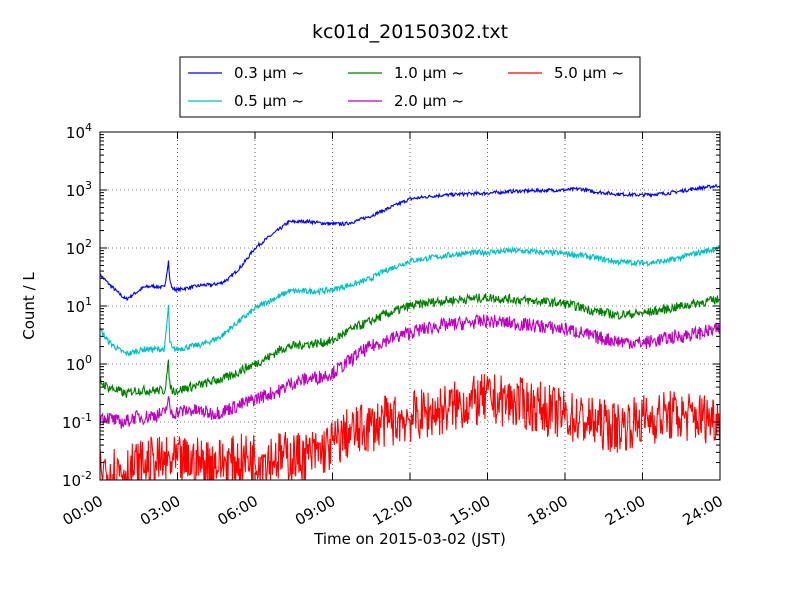 This screenshot has height=600, width=800. I want to click on y-tick-label: 10¹, so click(79, 305).